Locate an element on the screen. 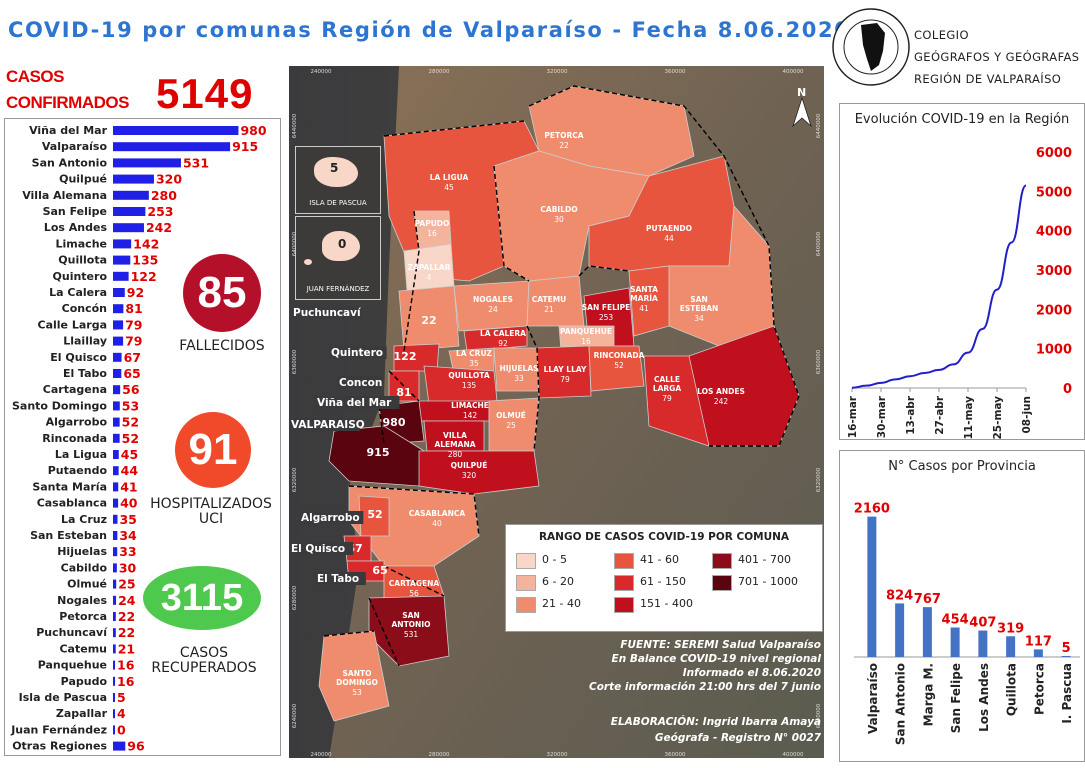 The height and width of the screenshot is (768, 1085). province-label-los-andes: Los Andes is located at coordinates (984, 697).